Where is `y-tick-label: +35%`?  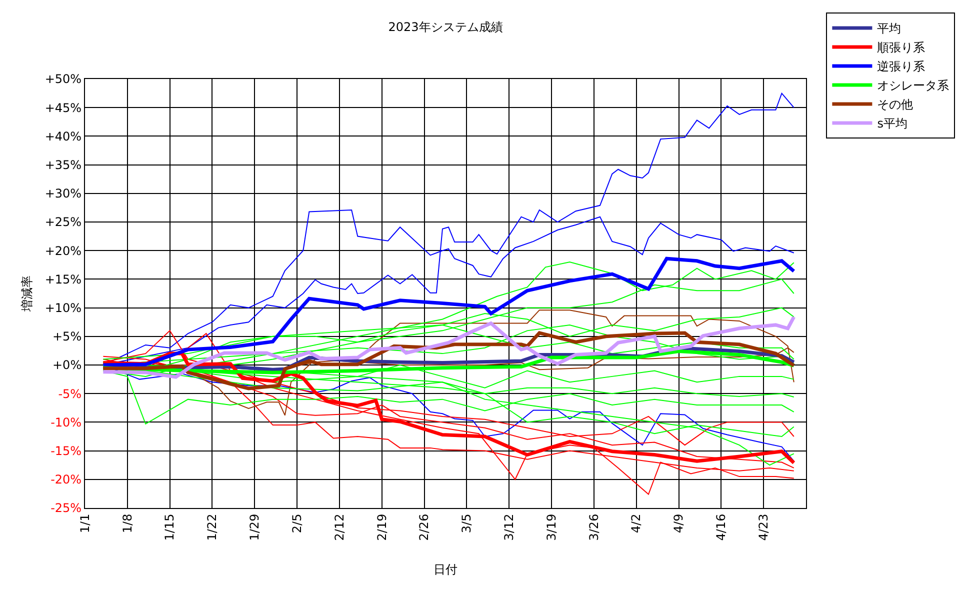 y-tick-label: +35% is located at coordinates (63, 165).